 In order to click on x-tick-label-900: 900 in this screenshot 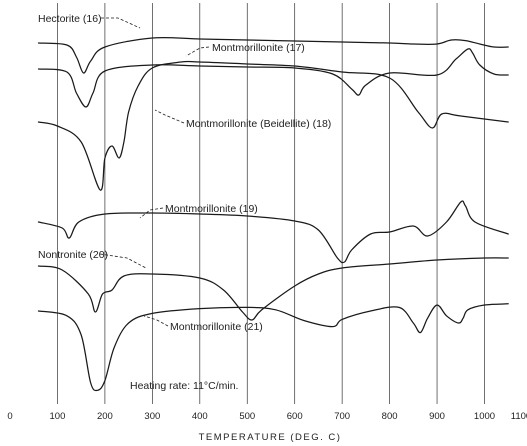, I will do `click(437, 416)`.